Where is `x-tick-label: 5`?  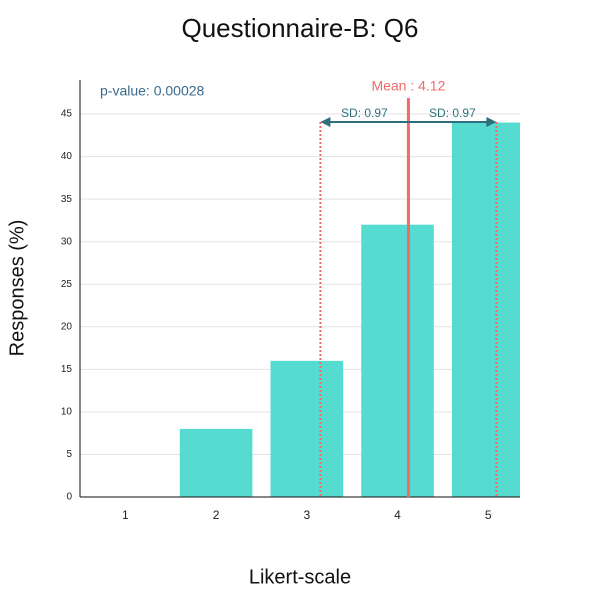 x-tick-label: 5 is located at coordinates (488, 515).